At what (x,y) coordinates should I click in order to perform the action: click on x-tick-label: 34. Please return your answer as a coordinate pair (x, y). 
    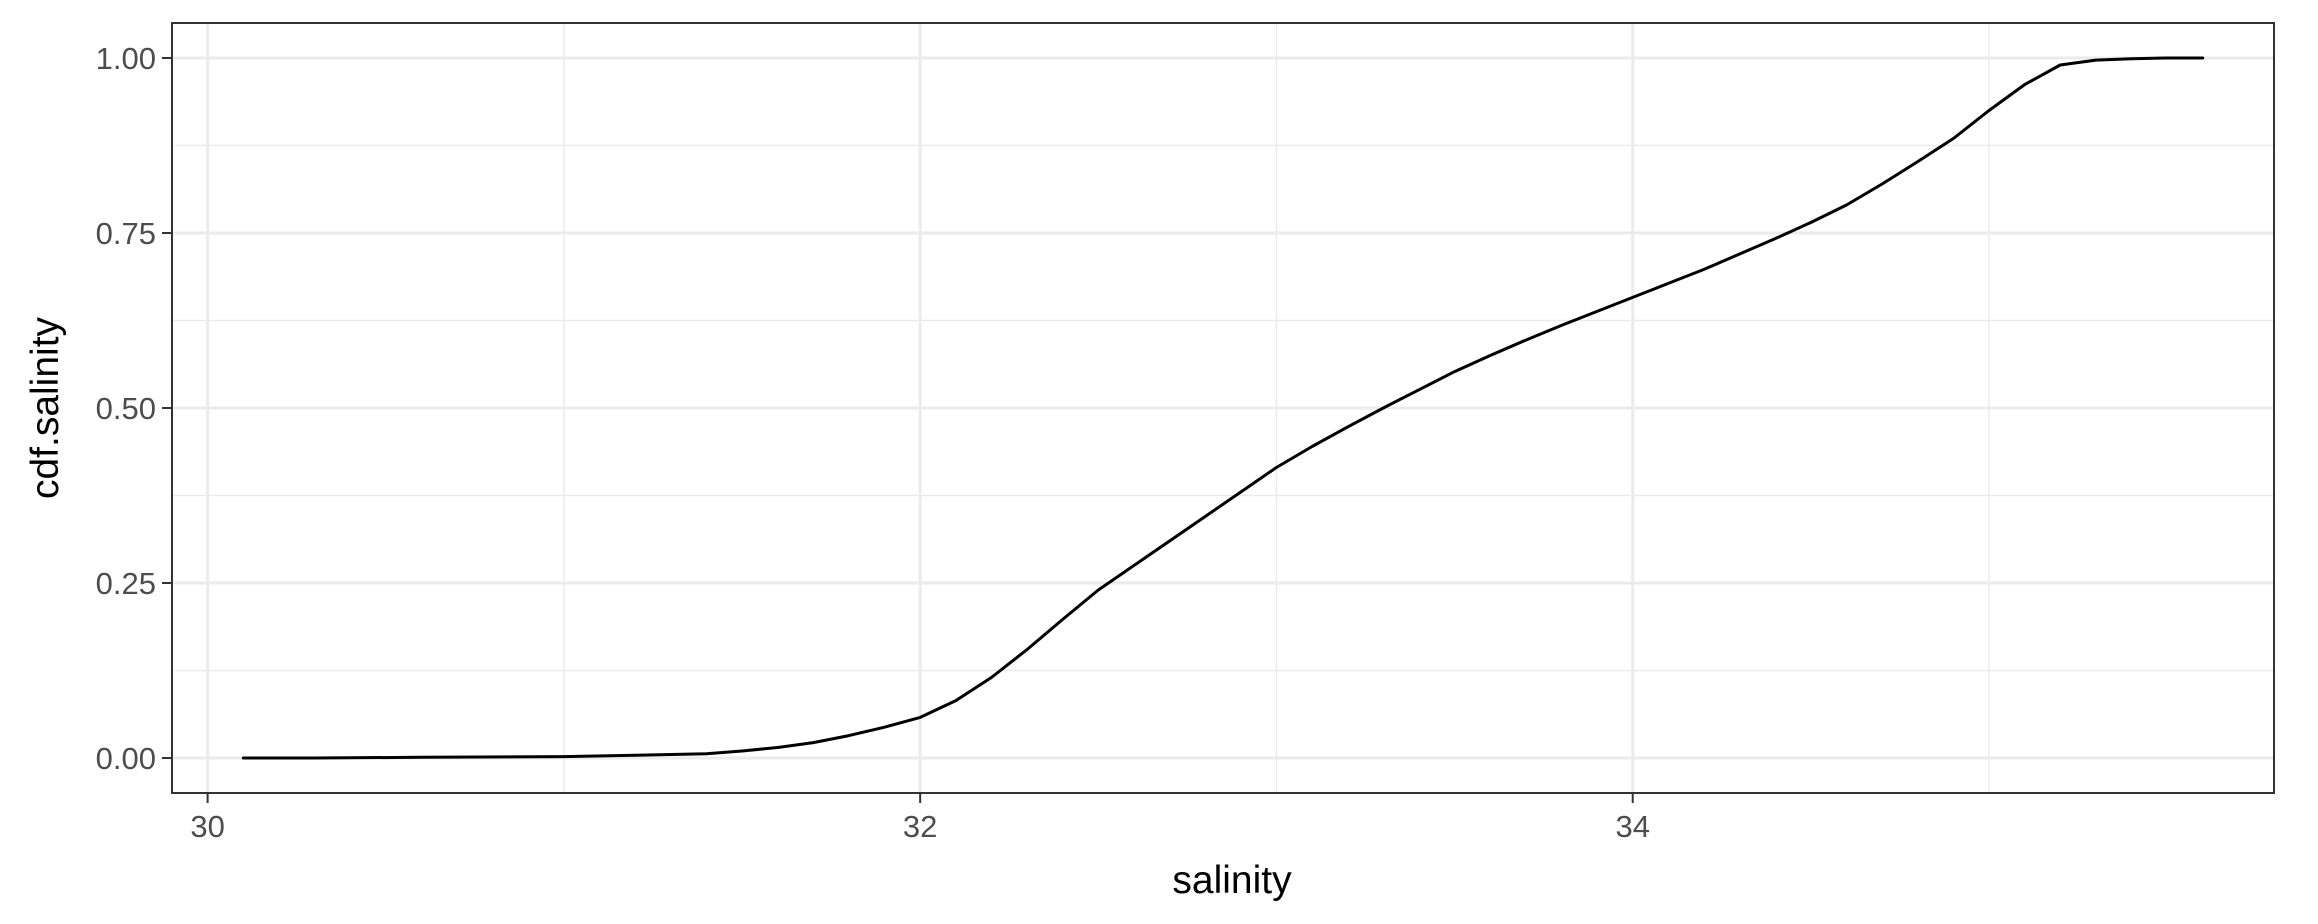
    Looking at the image, I should click on (1632, 826).